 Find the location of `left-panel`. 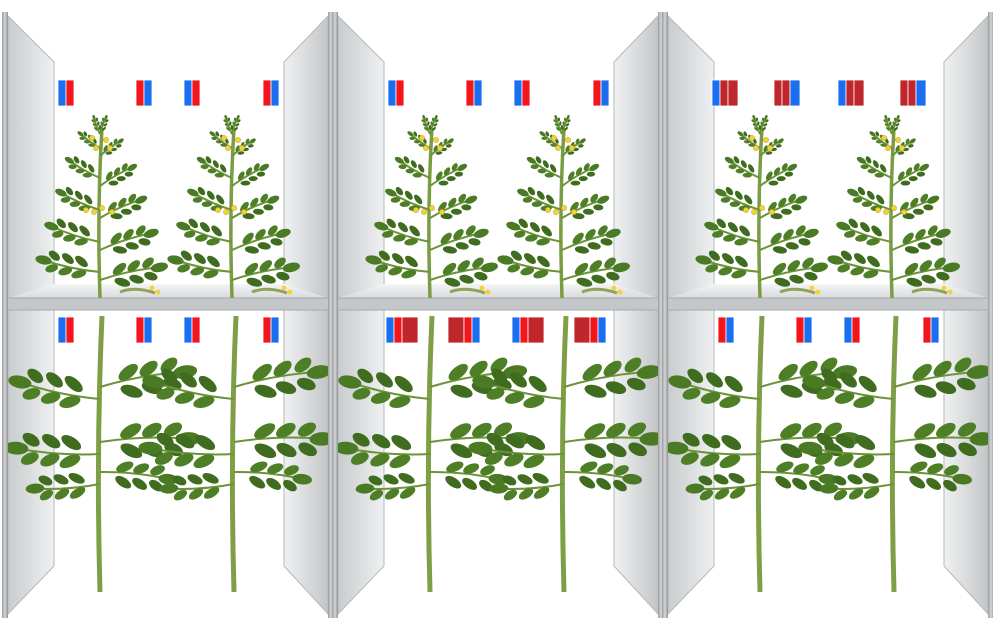

left-panel is located at coordinates (31, 315).